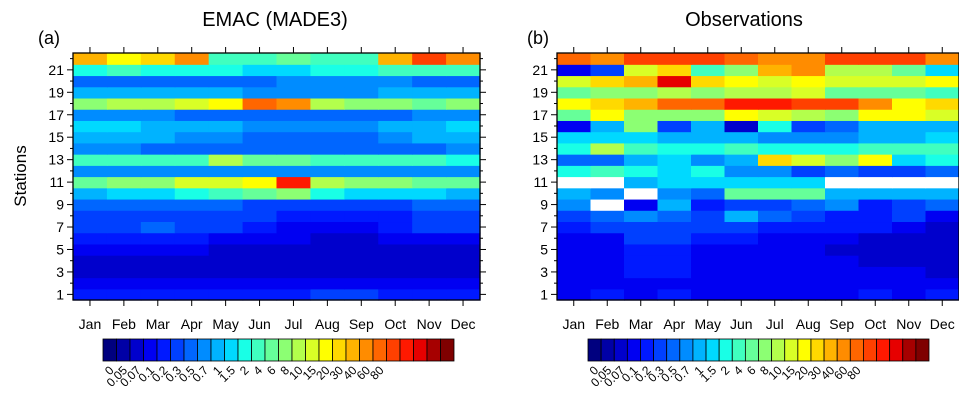 This screenshot has width=959, height=397. Describe the element at coordinates (56, 160) in the screenshot. I see `y-tick-label: 13` at that location.